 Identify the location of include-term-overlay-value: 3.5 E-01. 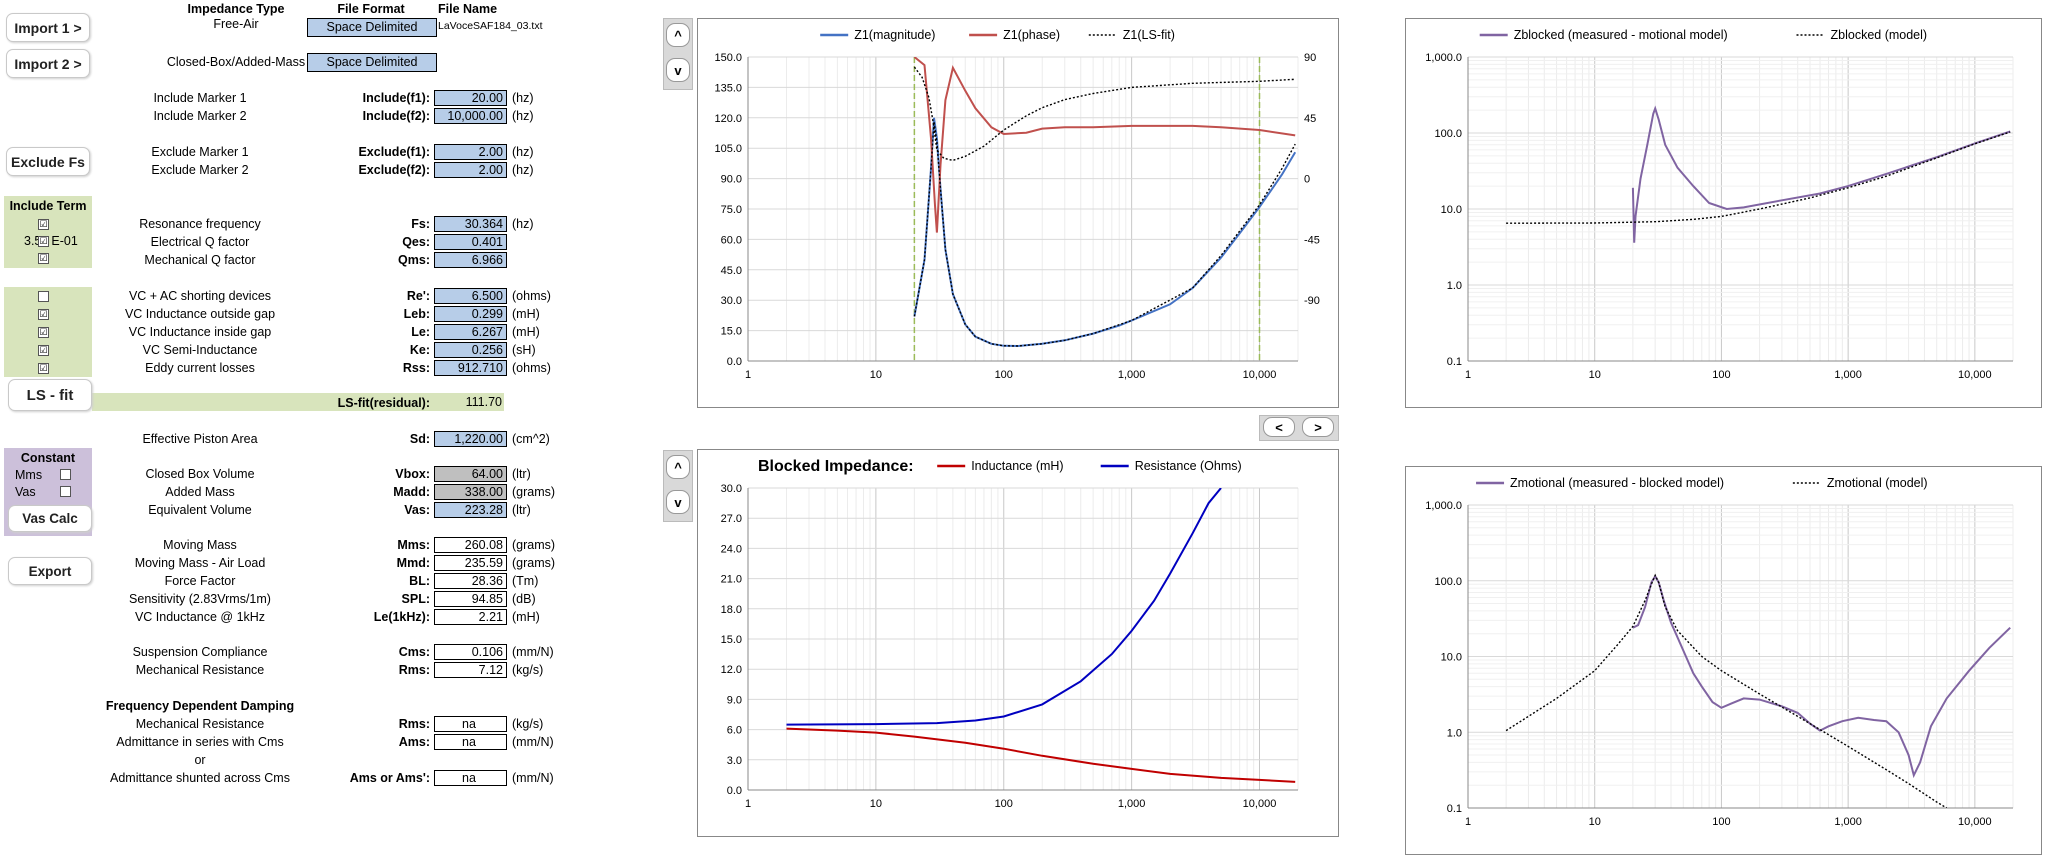
(51, 241).